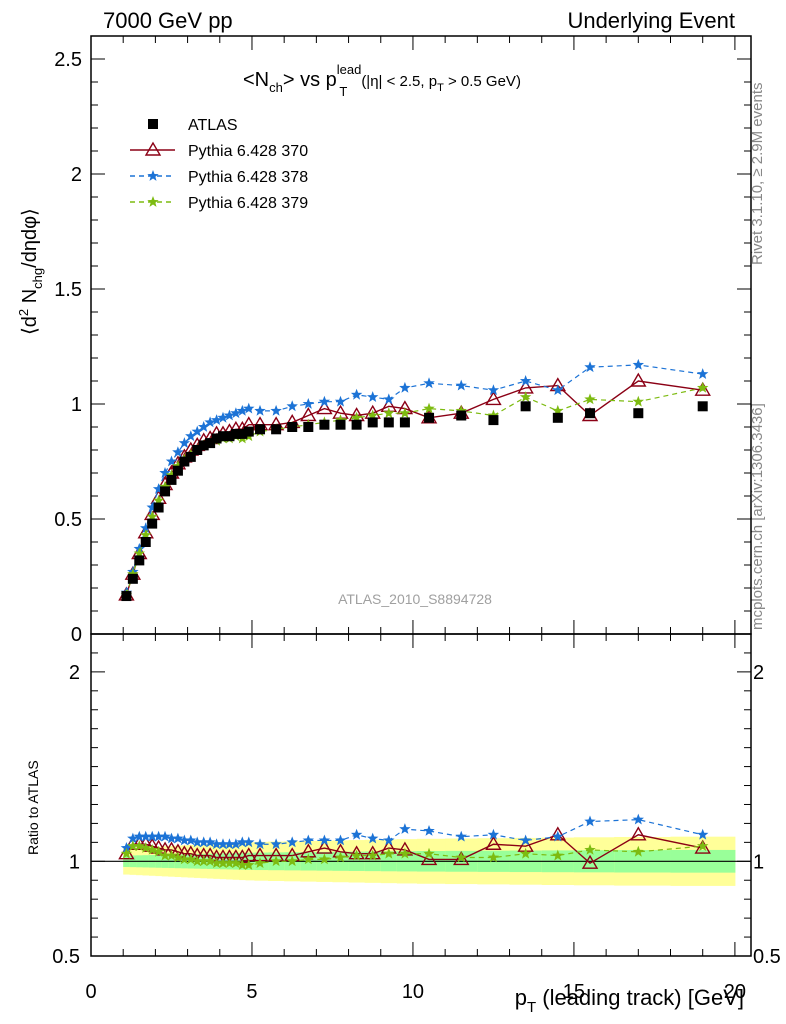 Image resolution: width=786 pixels, height=1024 pixels. What do you see at coordinates (248, 177) in the screenshot?
I see `legend-label: Pythia 6.428 378` at bounding box center [248, 177].